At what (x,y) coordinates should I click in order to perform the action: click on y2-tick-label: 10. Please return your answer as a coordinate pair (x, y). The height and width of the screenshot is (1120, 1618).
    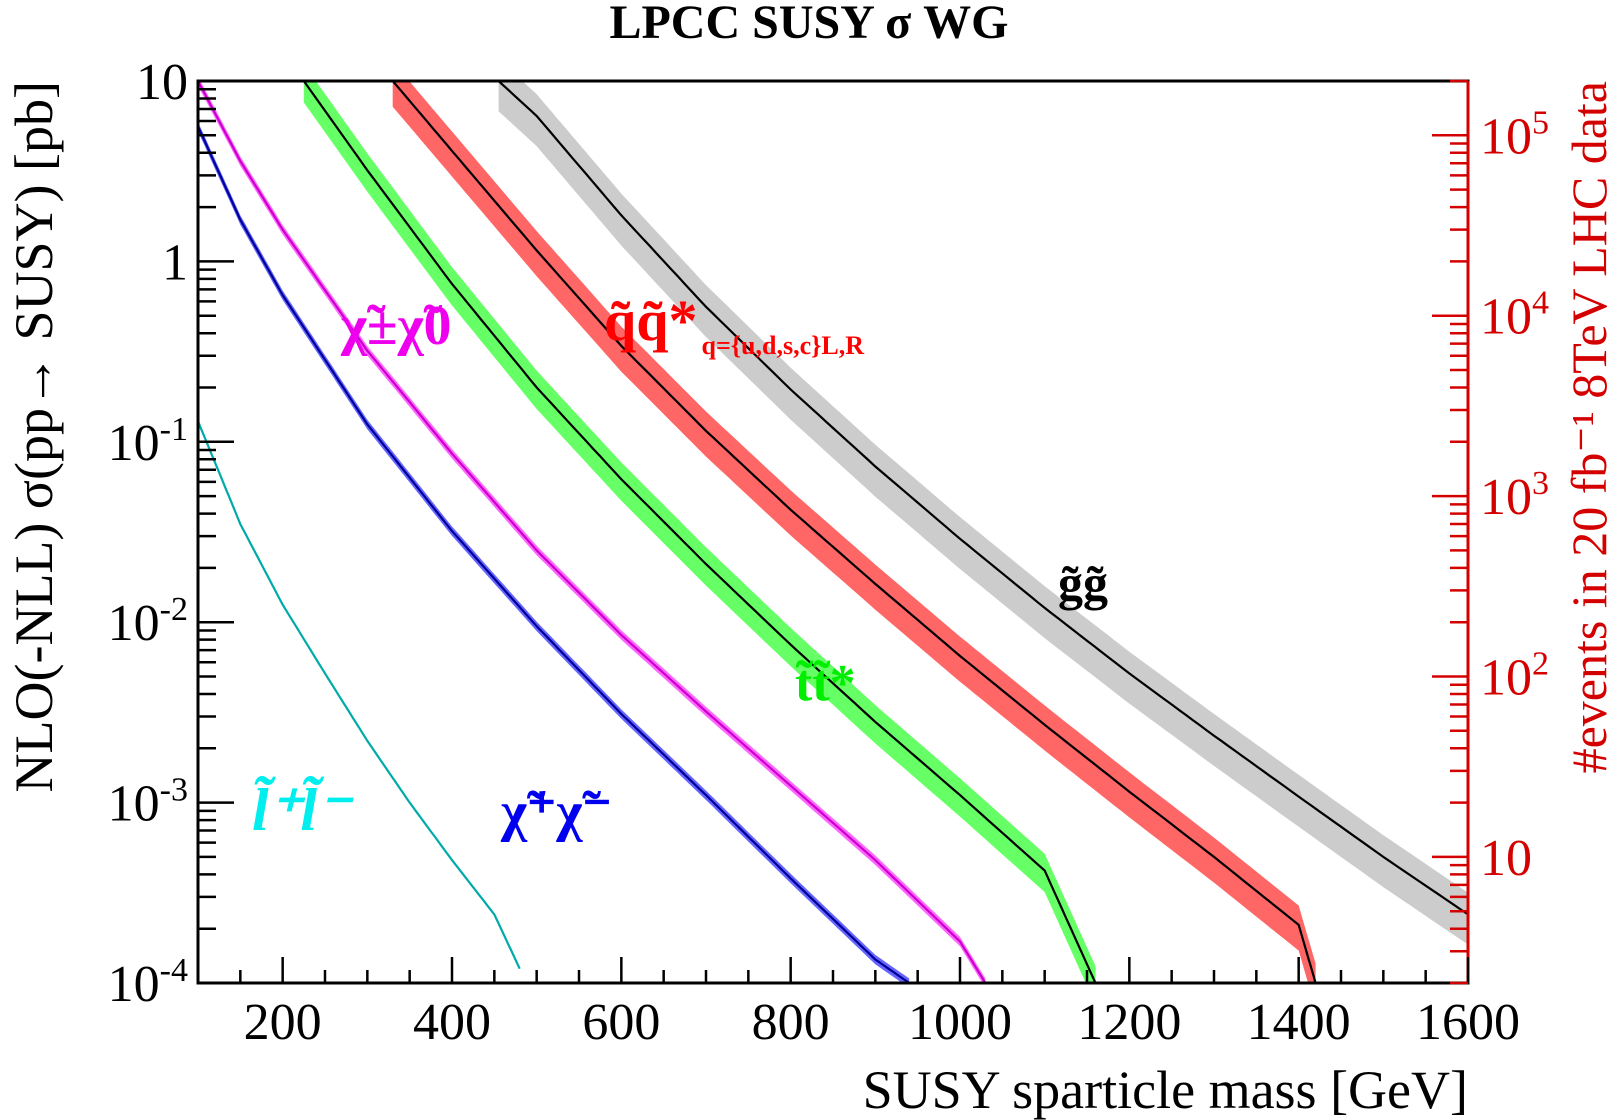
    Looking at the image, I should click on (1506, 858).